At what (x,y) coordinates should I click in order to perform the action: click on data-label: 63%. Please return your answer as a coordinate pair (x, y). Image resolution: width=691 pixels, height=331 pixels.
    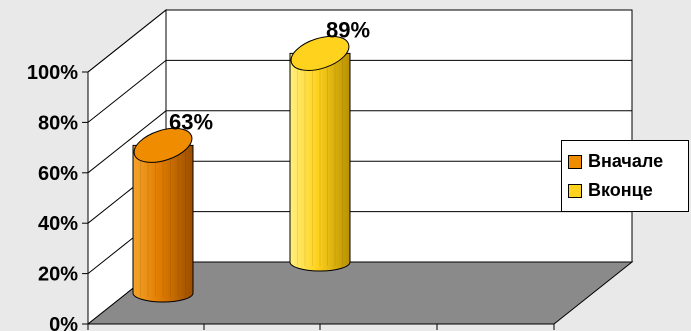
    Looking at the image, I should click on (191, 121).